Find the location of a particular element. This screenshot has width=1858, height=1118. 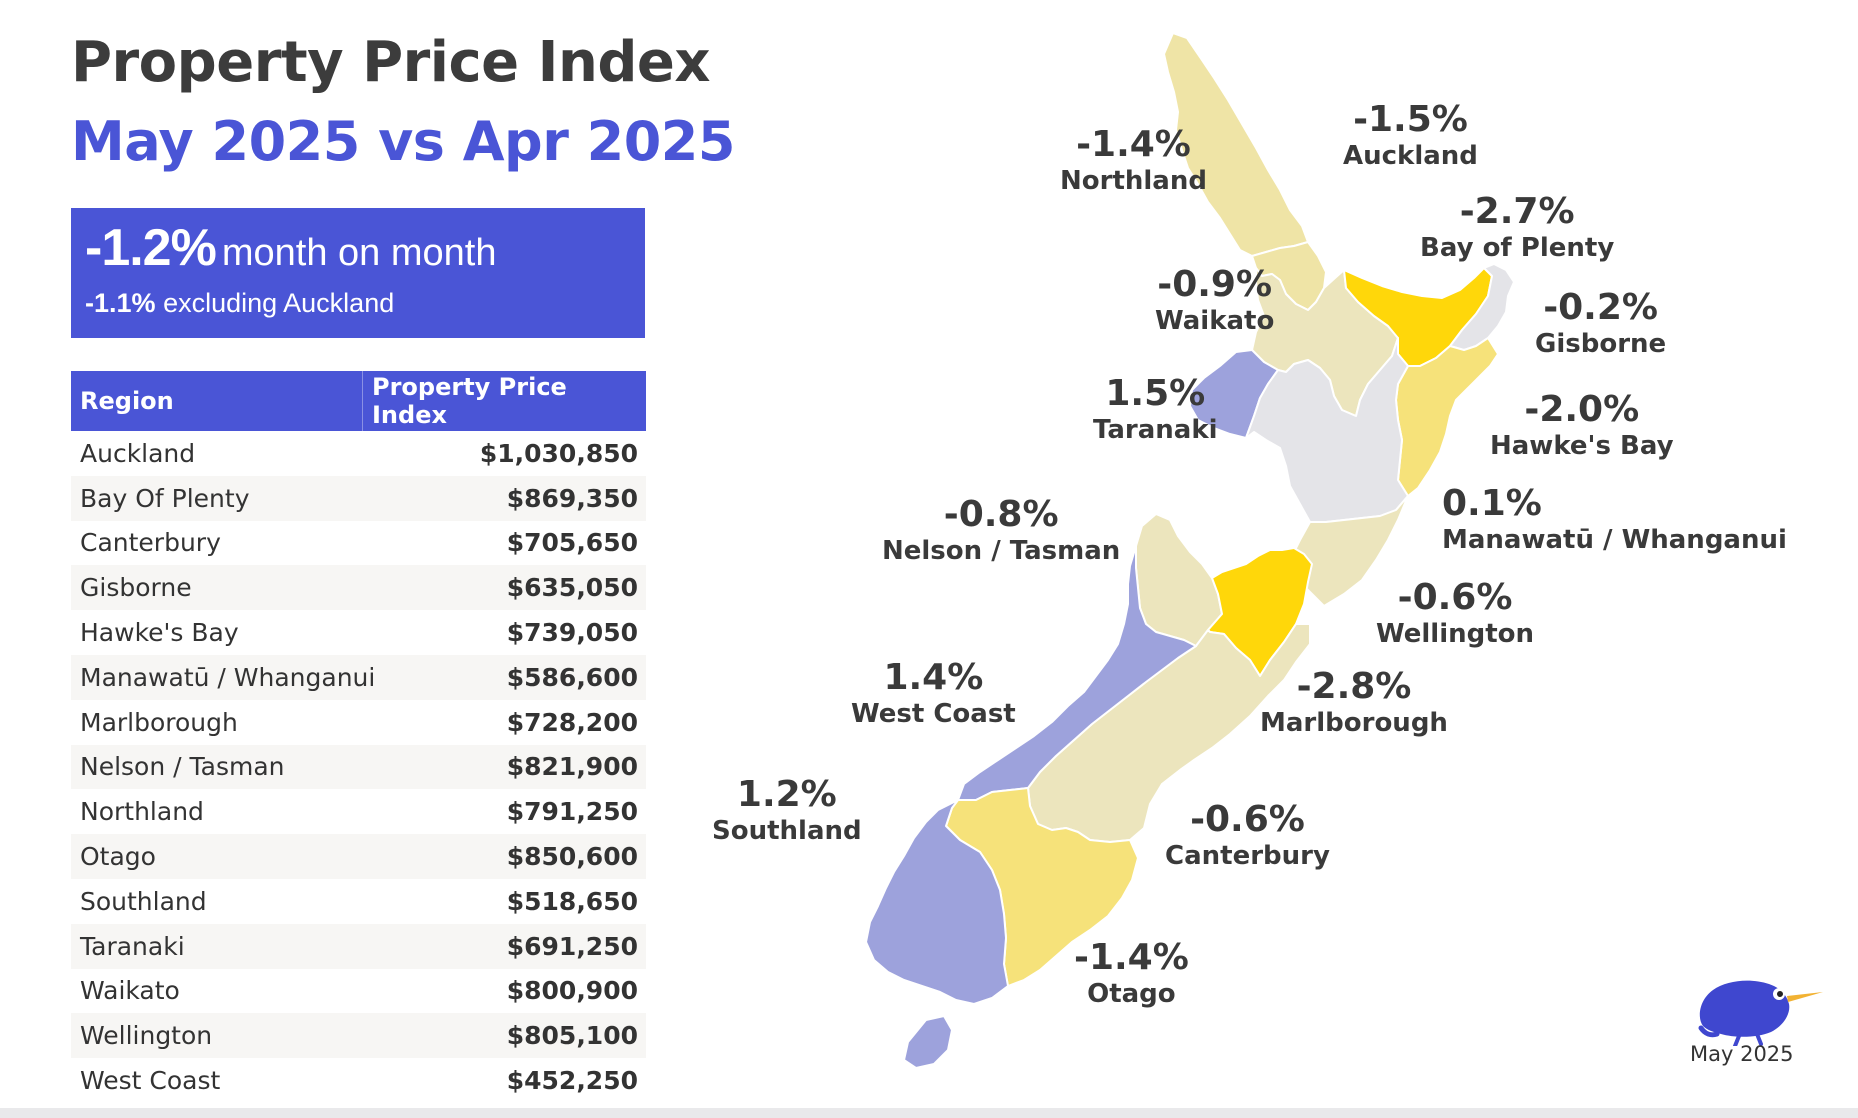

column-header-index: Property Price Index is located at coordinates (469, 401).